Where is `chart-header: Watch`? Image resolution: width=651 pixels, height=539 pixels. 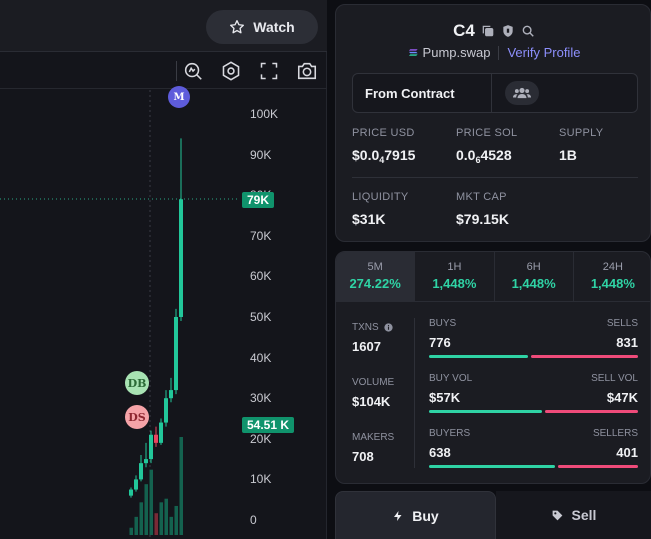 chart-header: Watch is located at coordinates (163, 26).